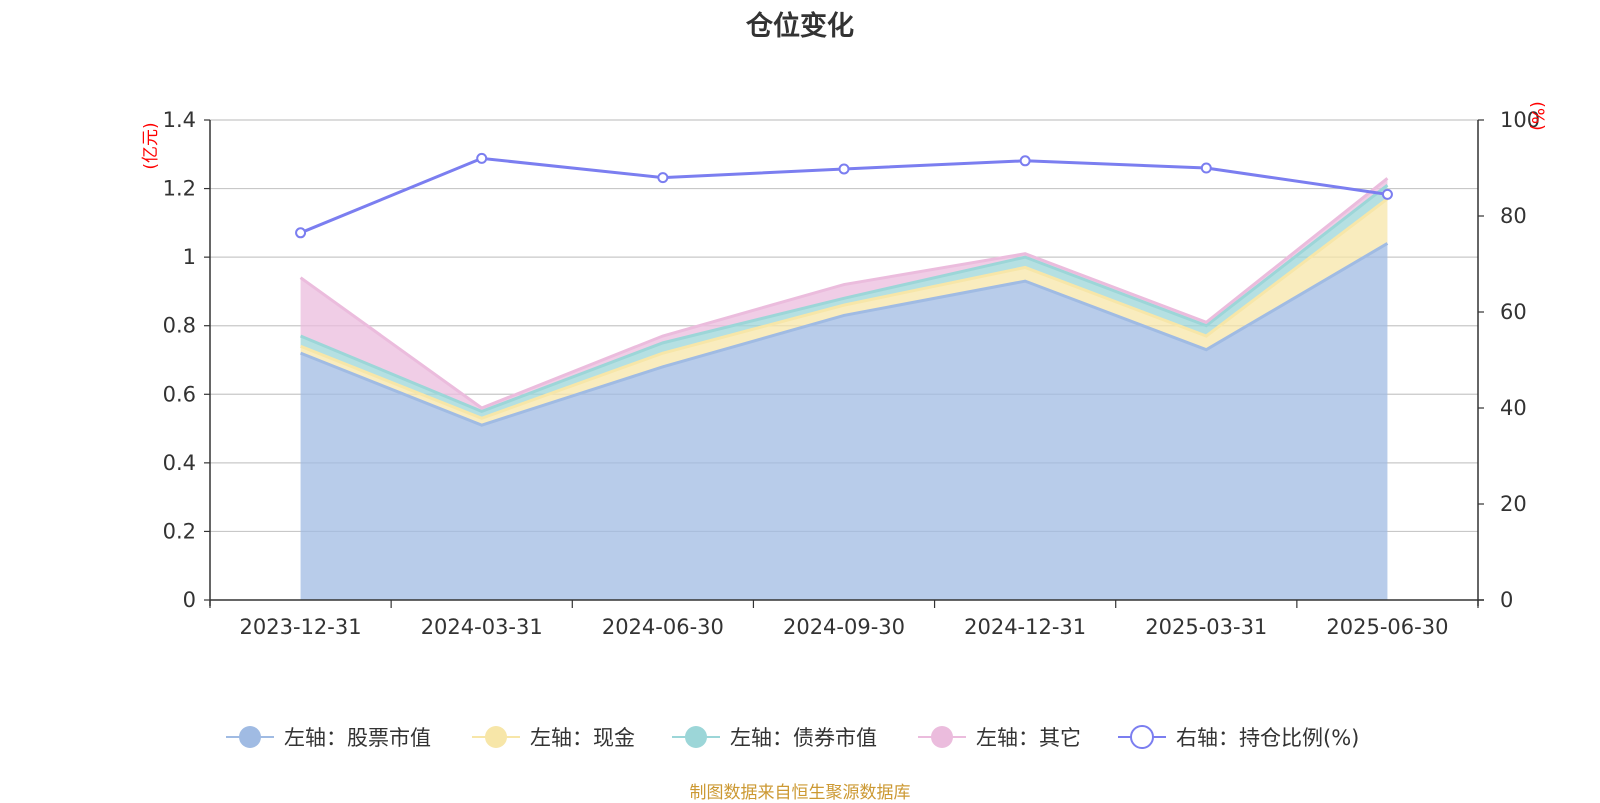 The height and width of the screenshot is (803, 1600). What do you see at coordinates (800, 793) in the screenshot?
I see `source-note: 制图数据来自恒生聚源数据库` at bounding box center [800, 793].